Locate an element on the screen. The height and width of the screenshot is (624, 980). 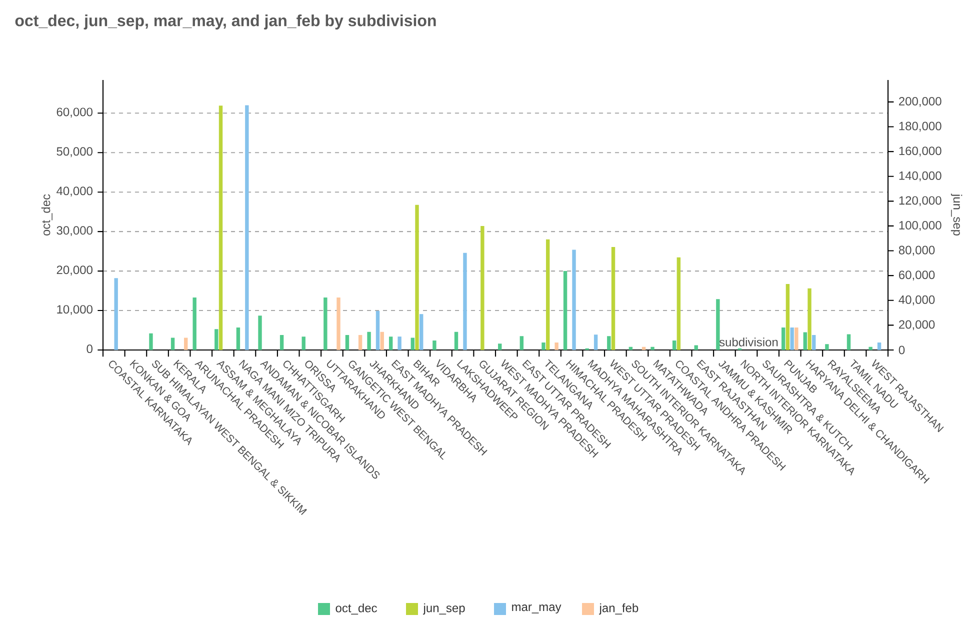
y2-tick-label: 100,000 is located at coordinates (920, 226).